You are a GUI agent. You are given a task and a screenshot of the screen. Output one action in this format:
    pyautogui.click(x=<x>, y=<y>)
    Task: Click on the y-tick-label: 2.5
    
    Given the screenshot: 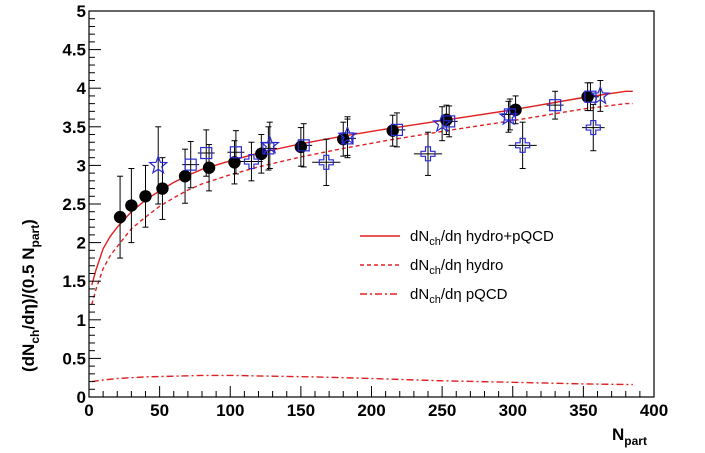 What is the action you would take?
    pyautogui.click(x=74, y=204)
    